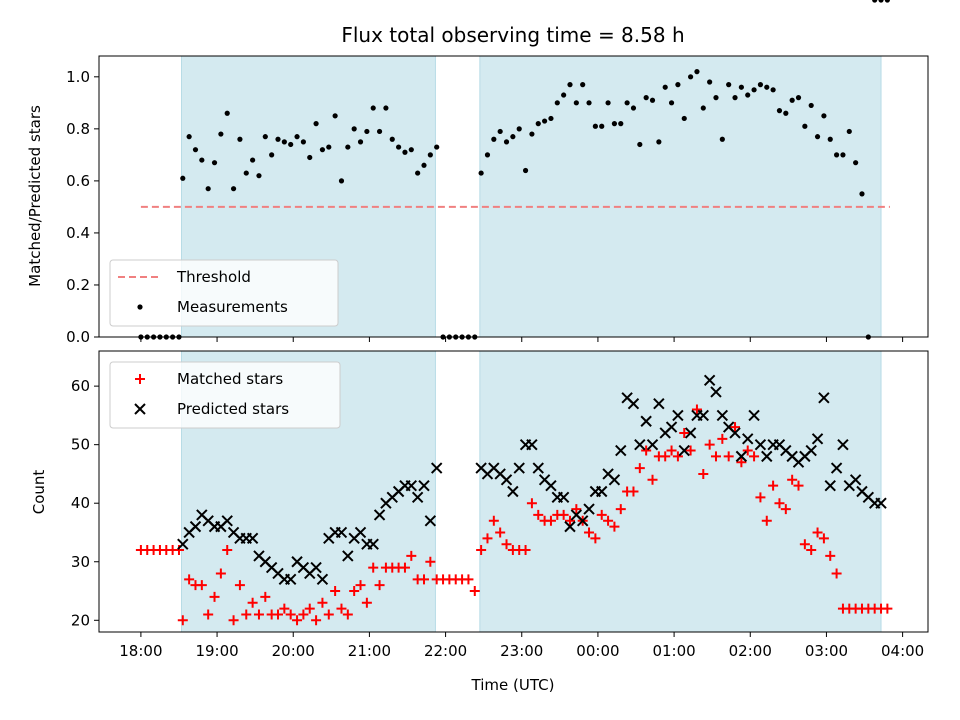 This screenshot has height=720, width=960. I want to click on y-tick-label: 30, so click(80, 562).